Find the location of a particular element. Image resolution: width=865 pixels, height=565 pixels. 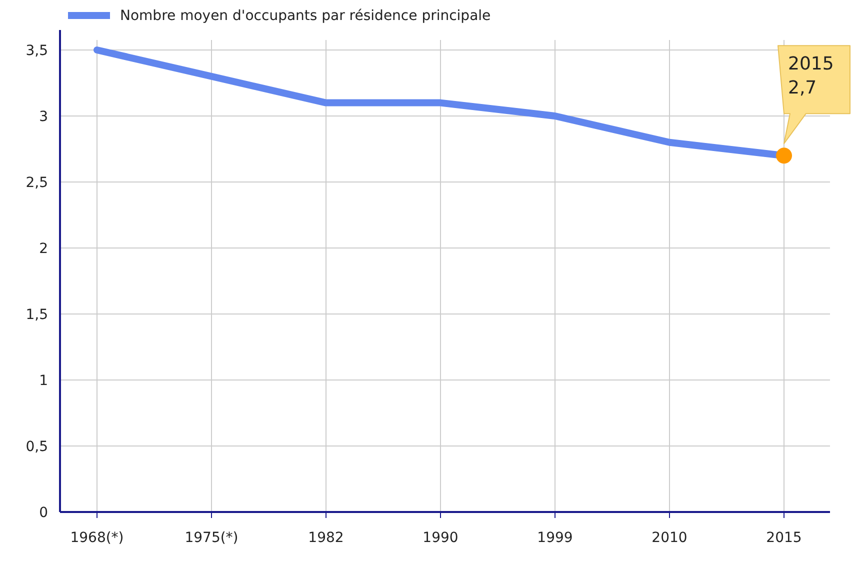

x-tick-label: 2015 is located at coordinates (784, 538).